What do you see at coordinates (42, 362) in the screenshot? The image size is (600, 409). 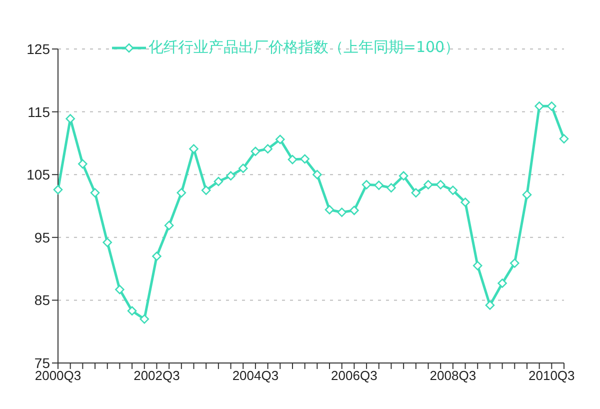 I see `y-tick-label: 75` at bounding box center [42, 362].